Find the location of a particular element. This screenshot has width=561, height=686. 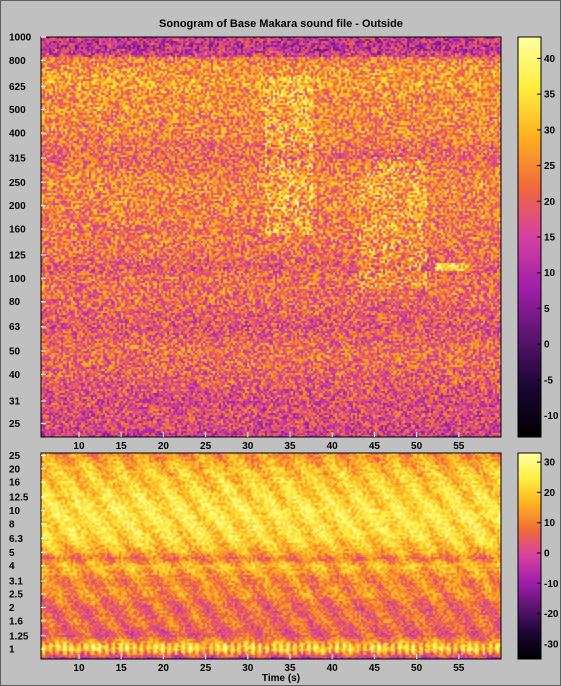

x-axis-label: Time (s) is located at coordinates (281, 678).